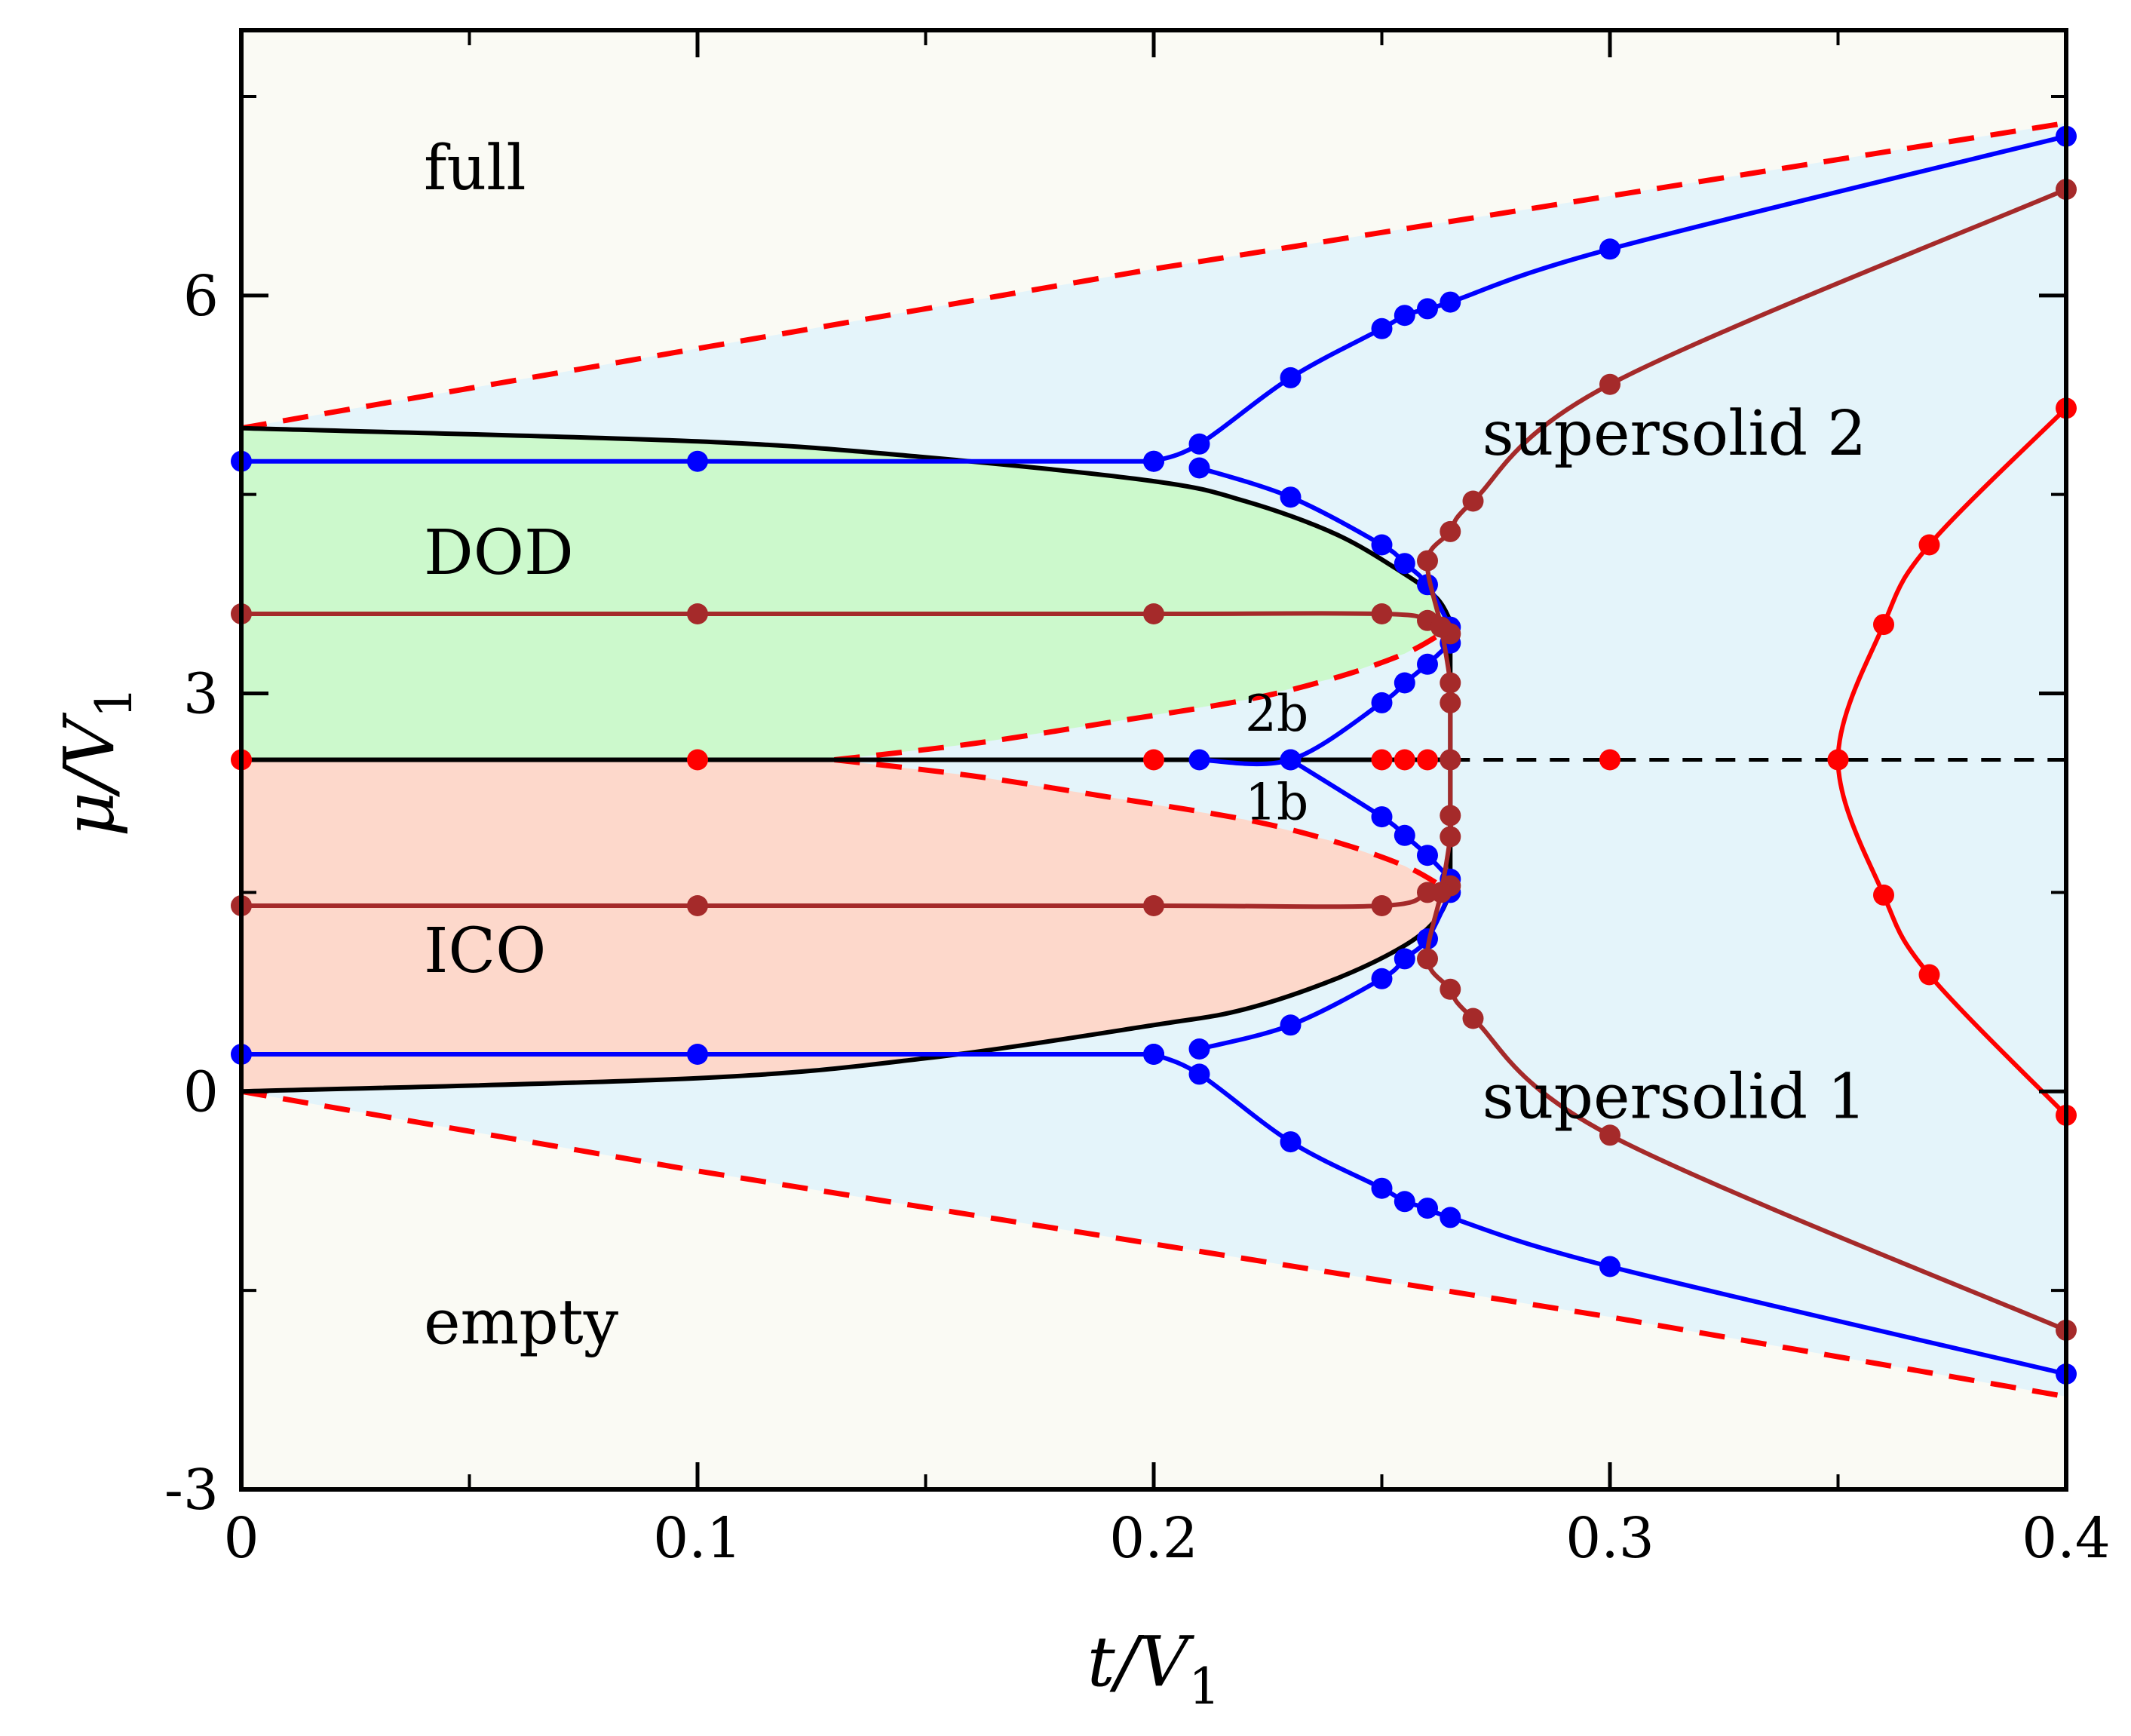 The height and width of the screenshot is (1736, 2131). I want to click on region-ico, so click(846, 925).